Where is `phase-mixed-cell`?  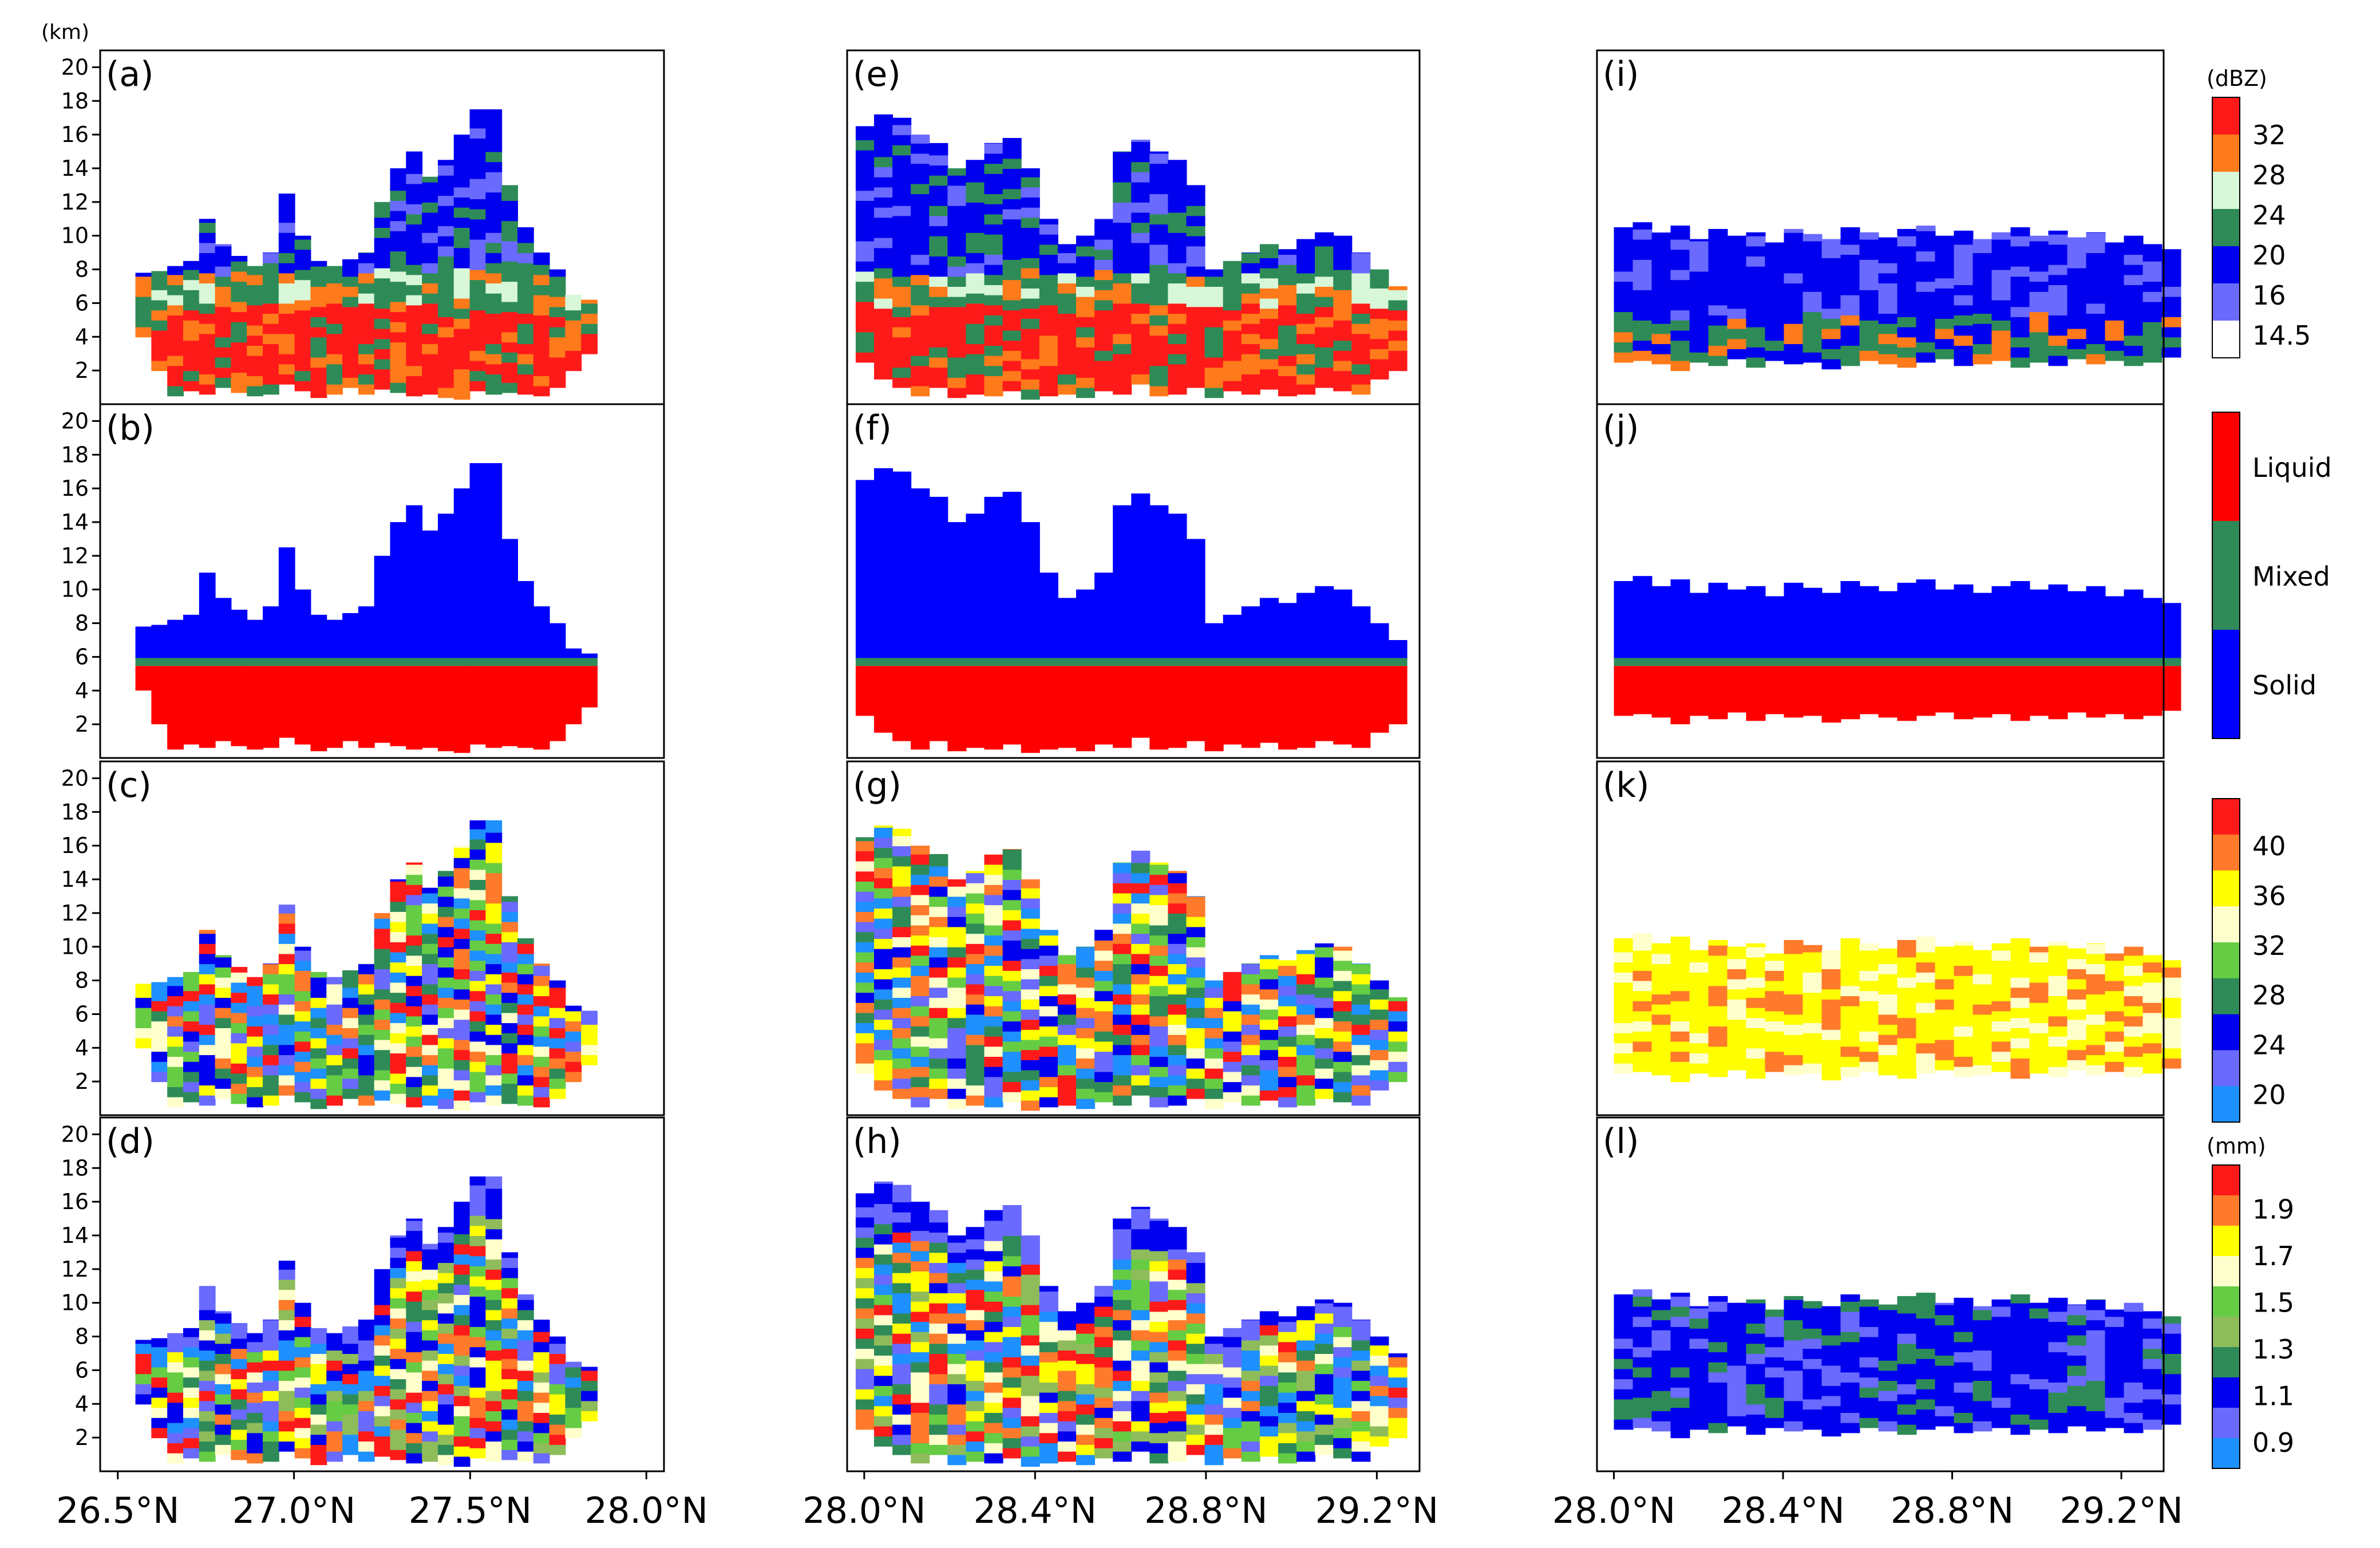 phase-mixed-cell is located at coordinates (1661, 662).